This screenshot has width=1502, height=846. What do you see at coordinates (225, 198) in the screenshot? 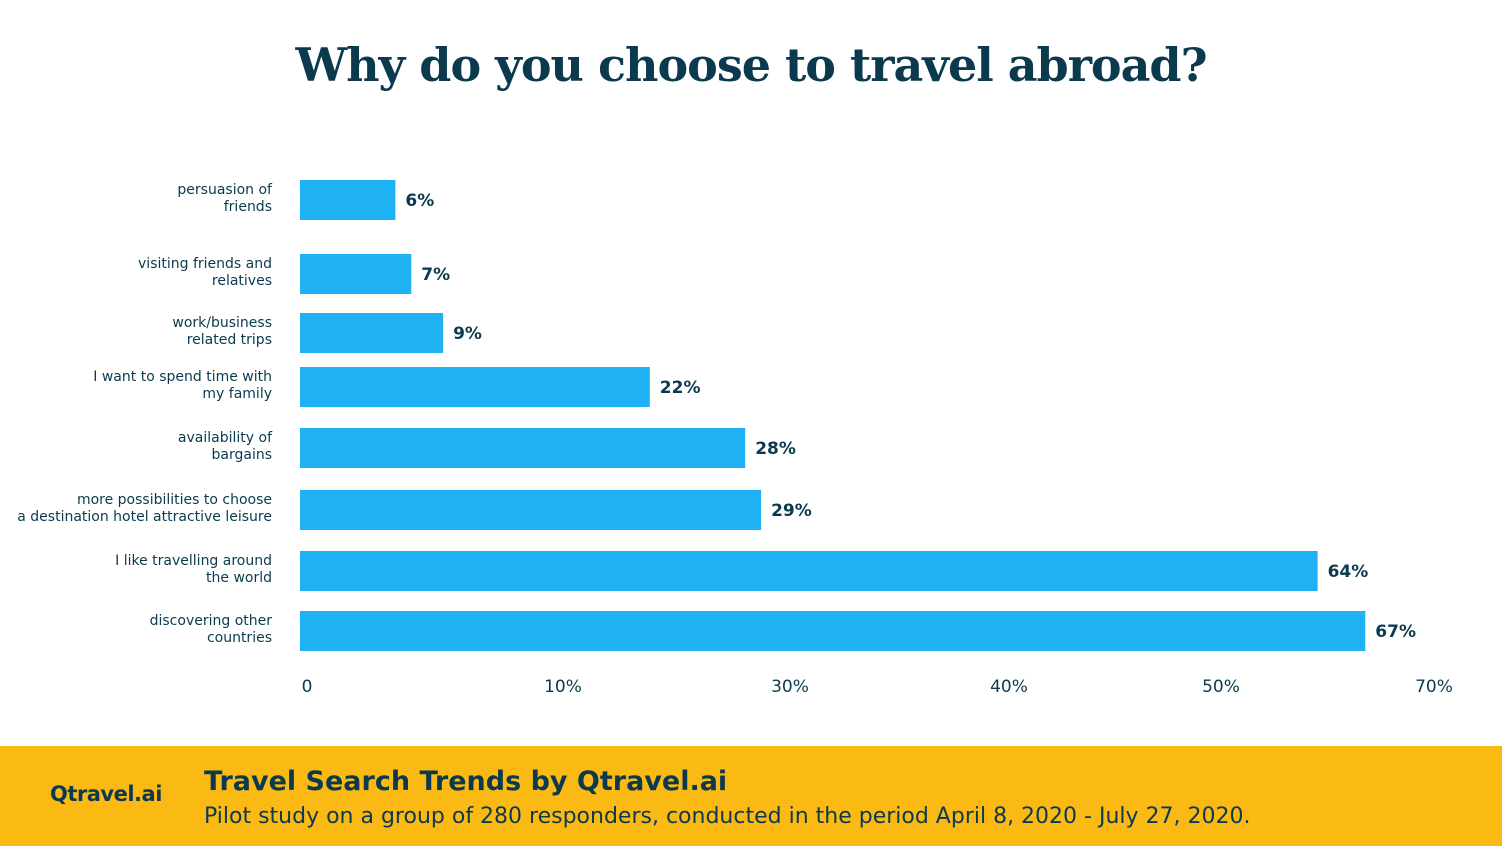
I see `category-label: persuasion of friends` at bounding box center [225, 198].